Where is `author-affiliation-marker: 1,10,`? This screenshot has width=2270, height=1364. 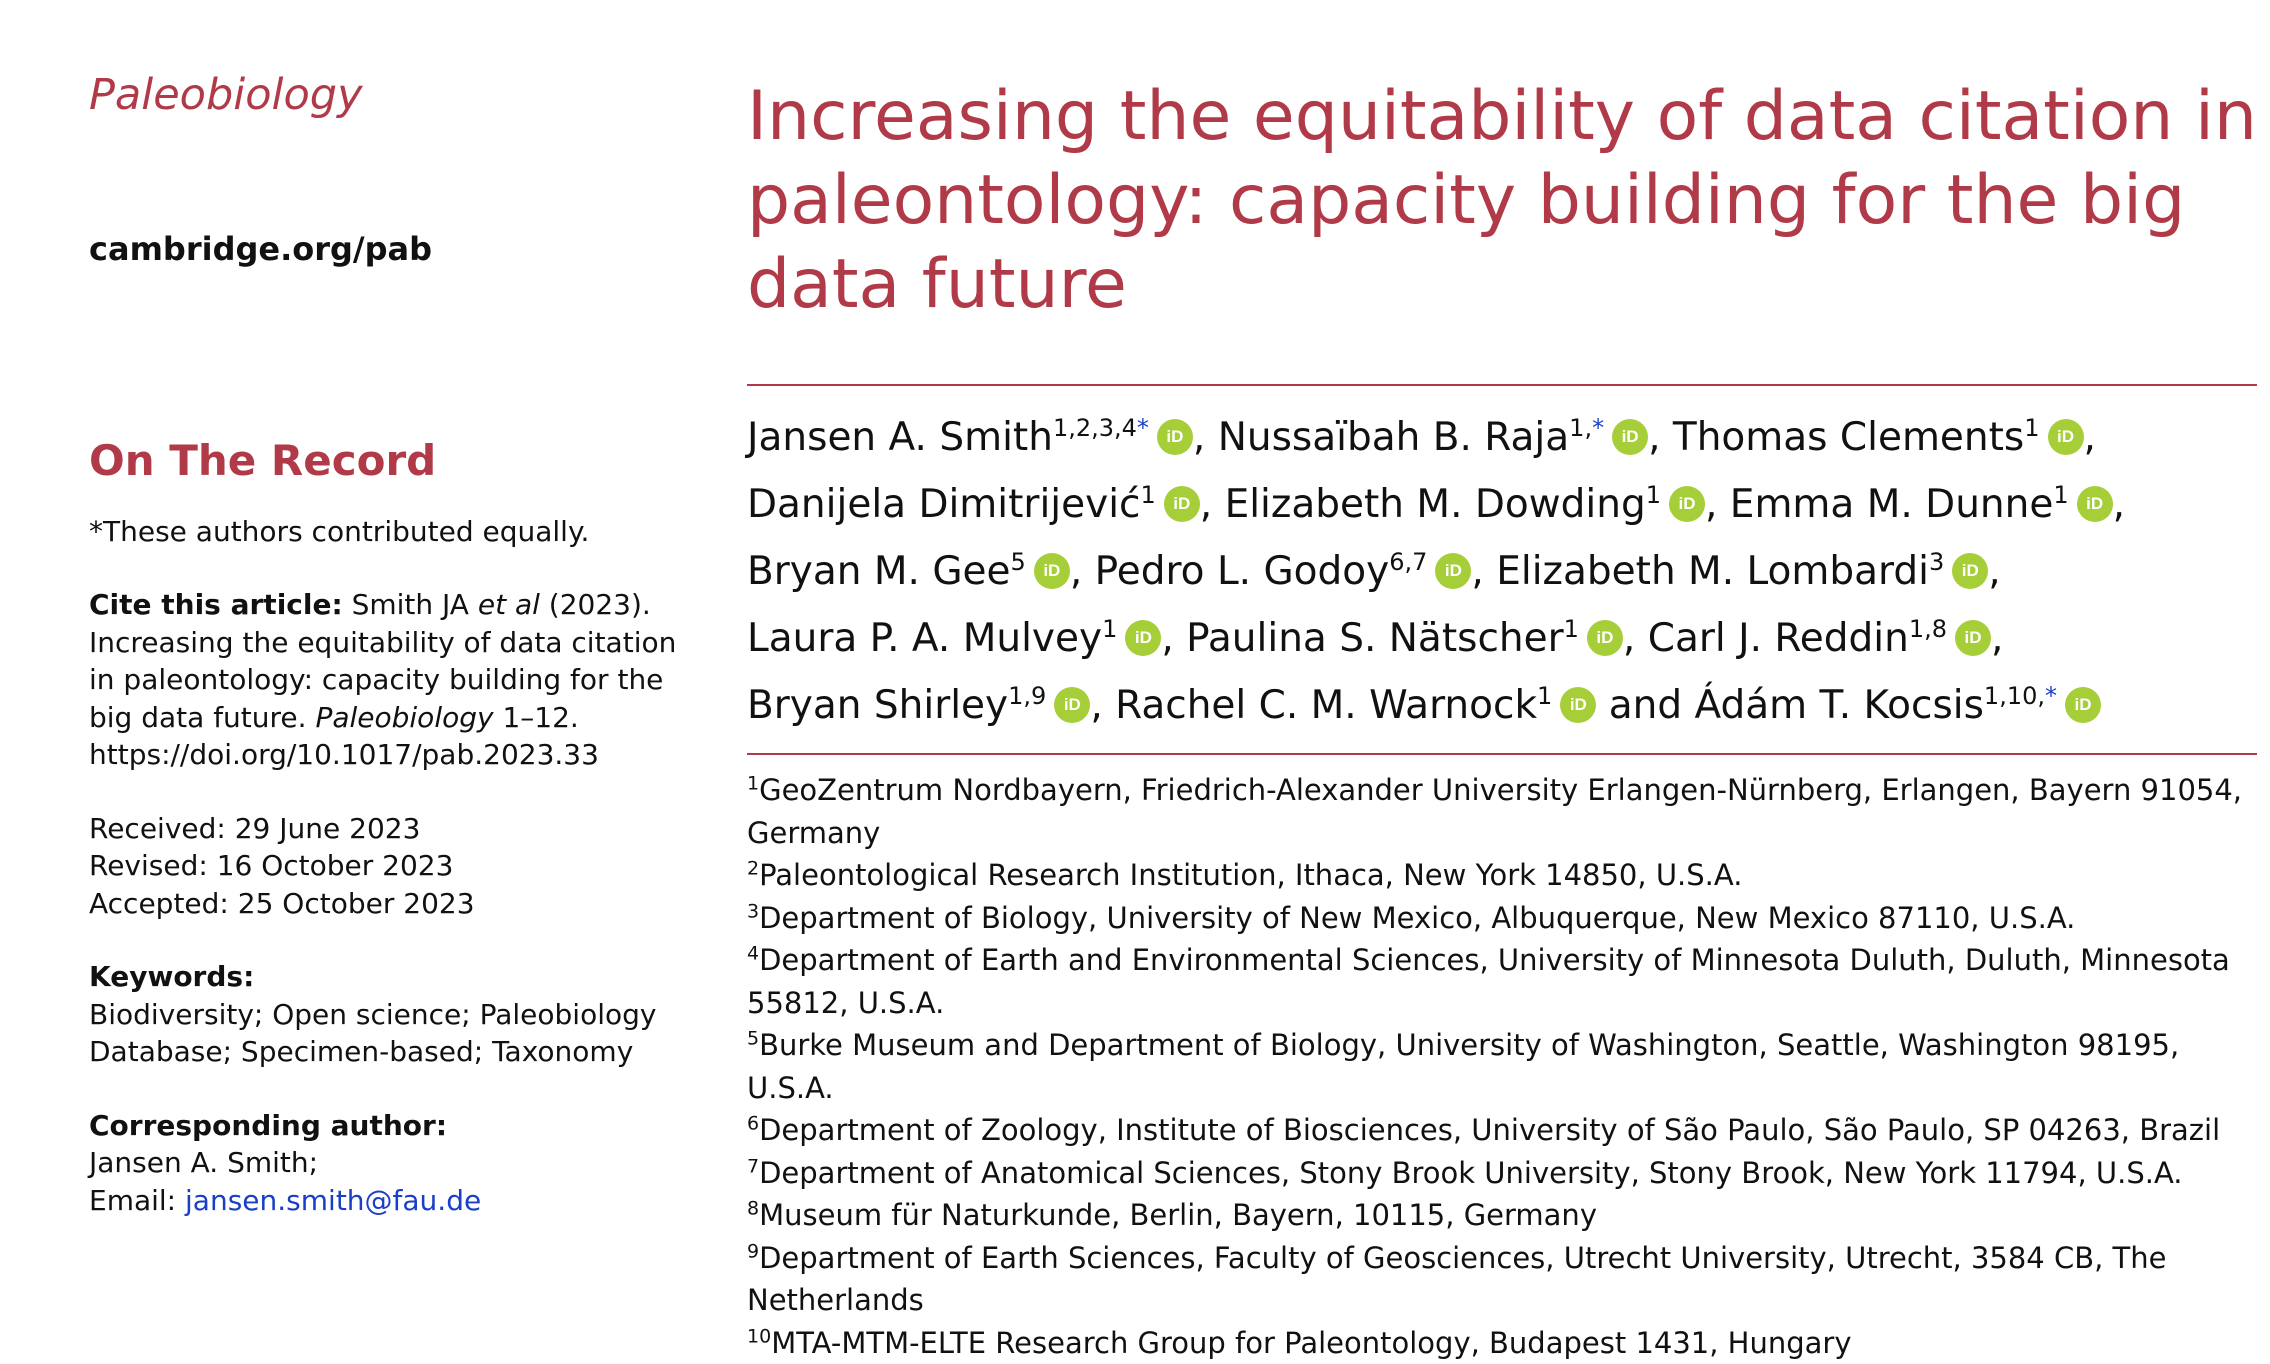 author-affiliation-marker: 1,10, is located at coordinates (2014, 696).